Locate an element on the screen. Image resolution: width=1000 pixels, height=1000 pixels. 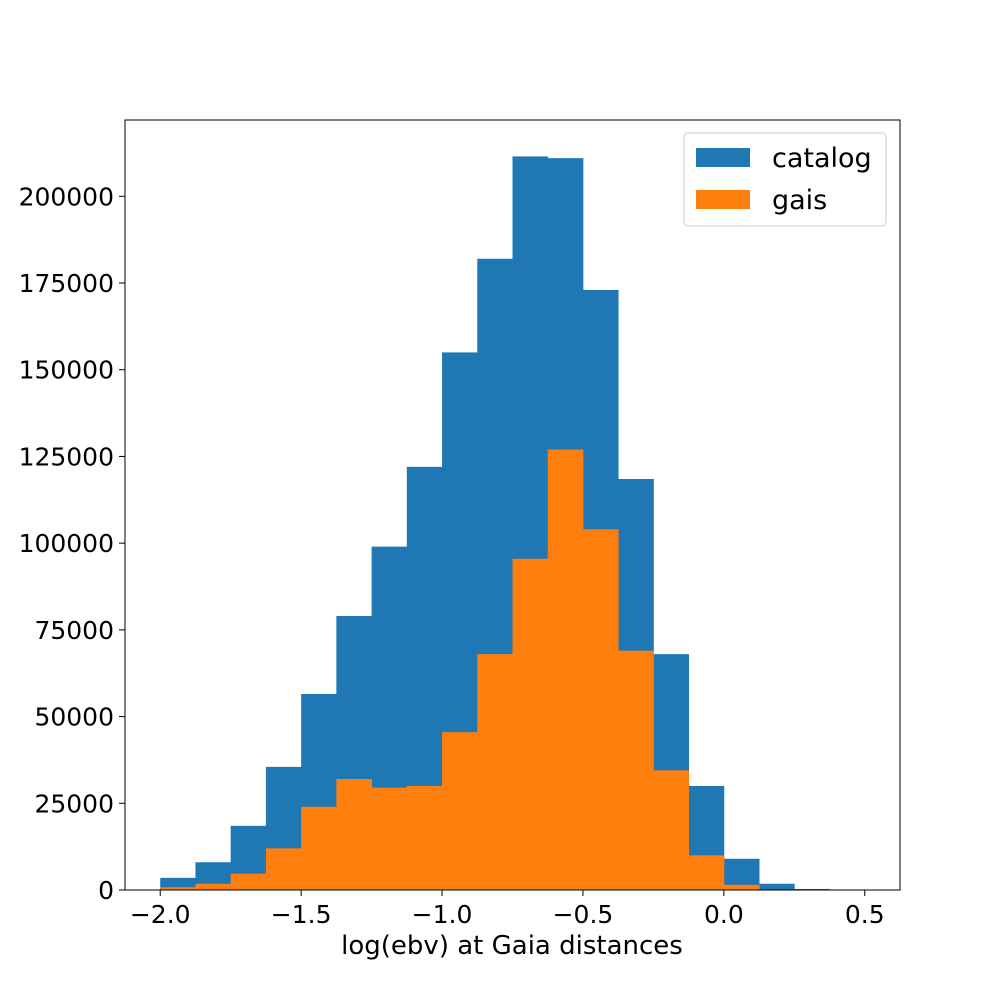
y-tick-label: 50000 is located at coordinates (74, 717).